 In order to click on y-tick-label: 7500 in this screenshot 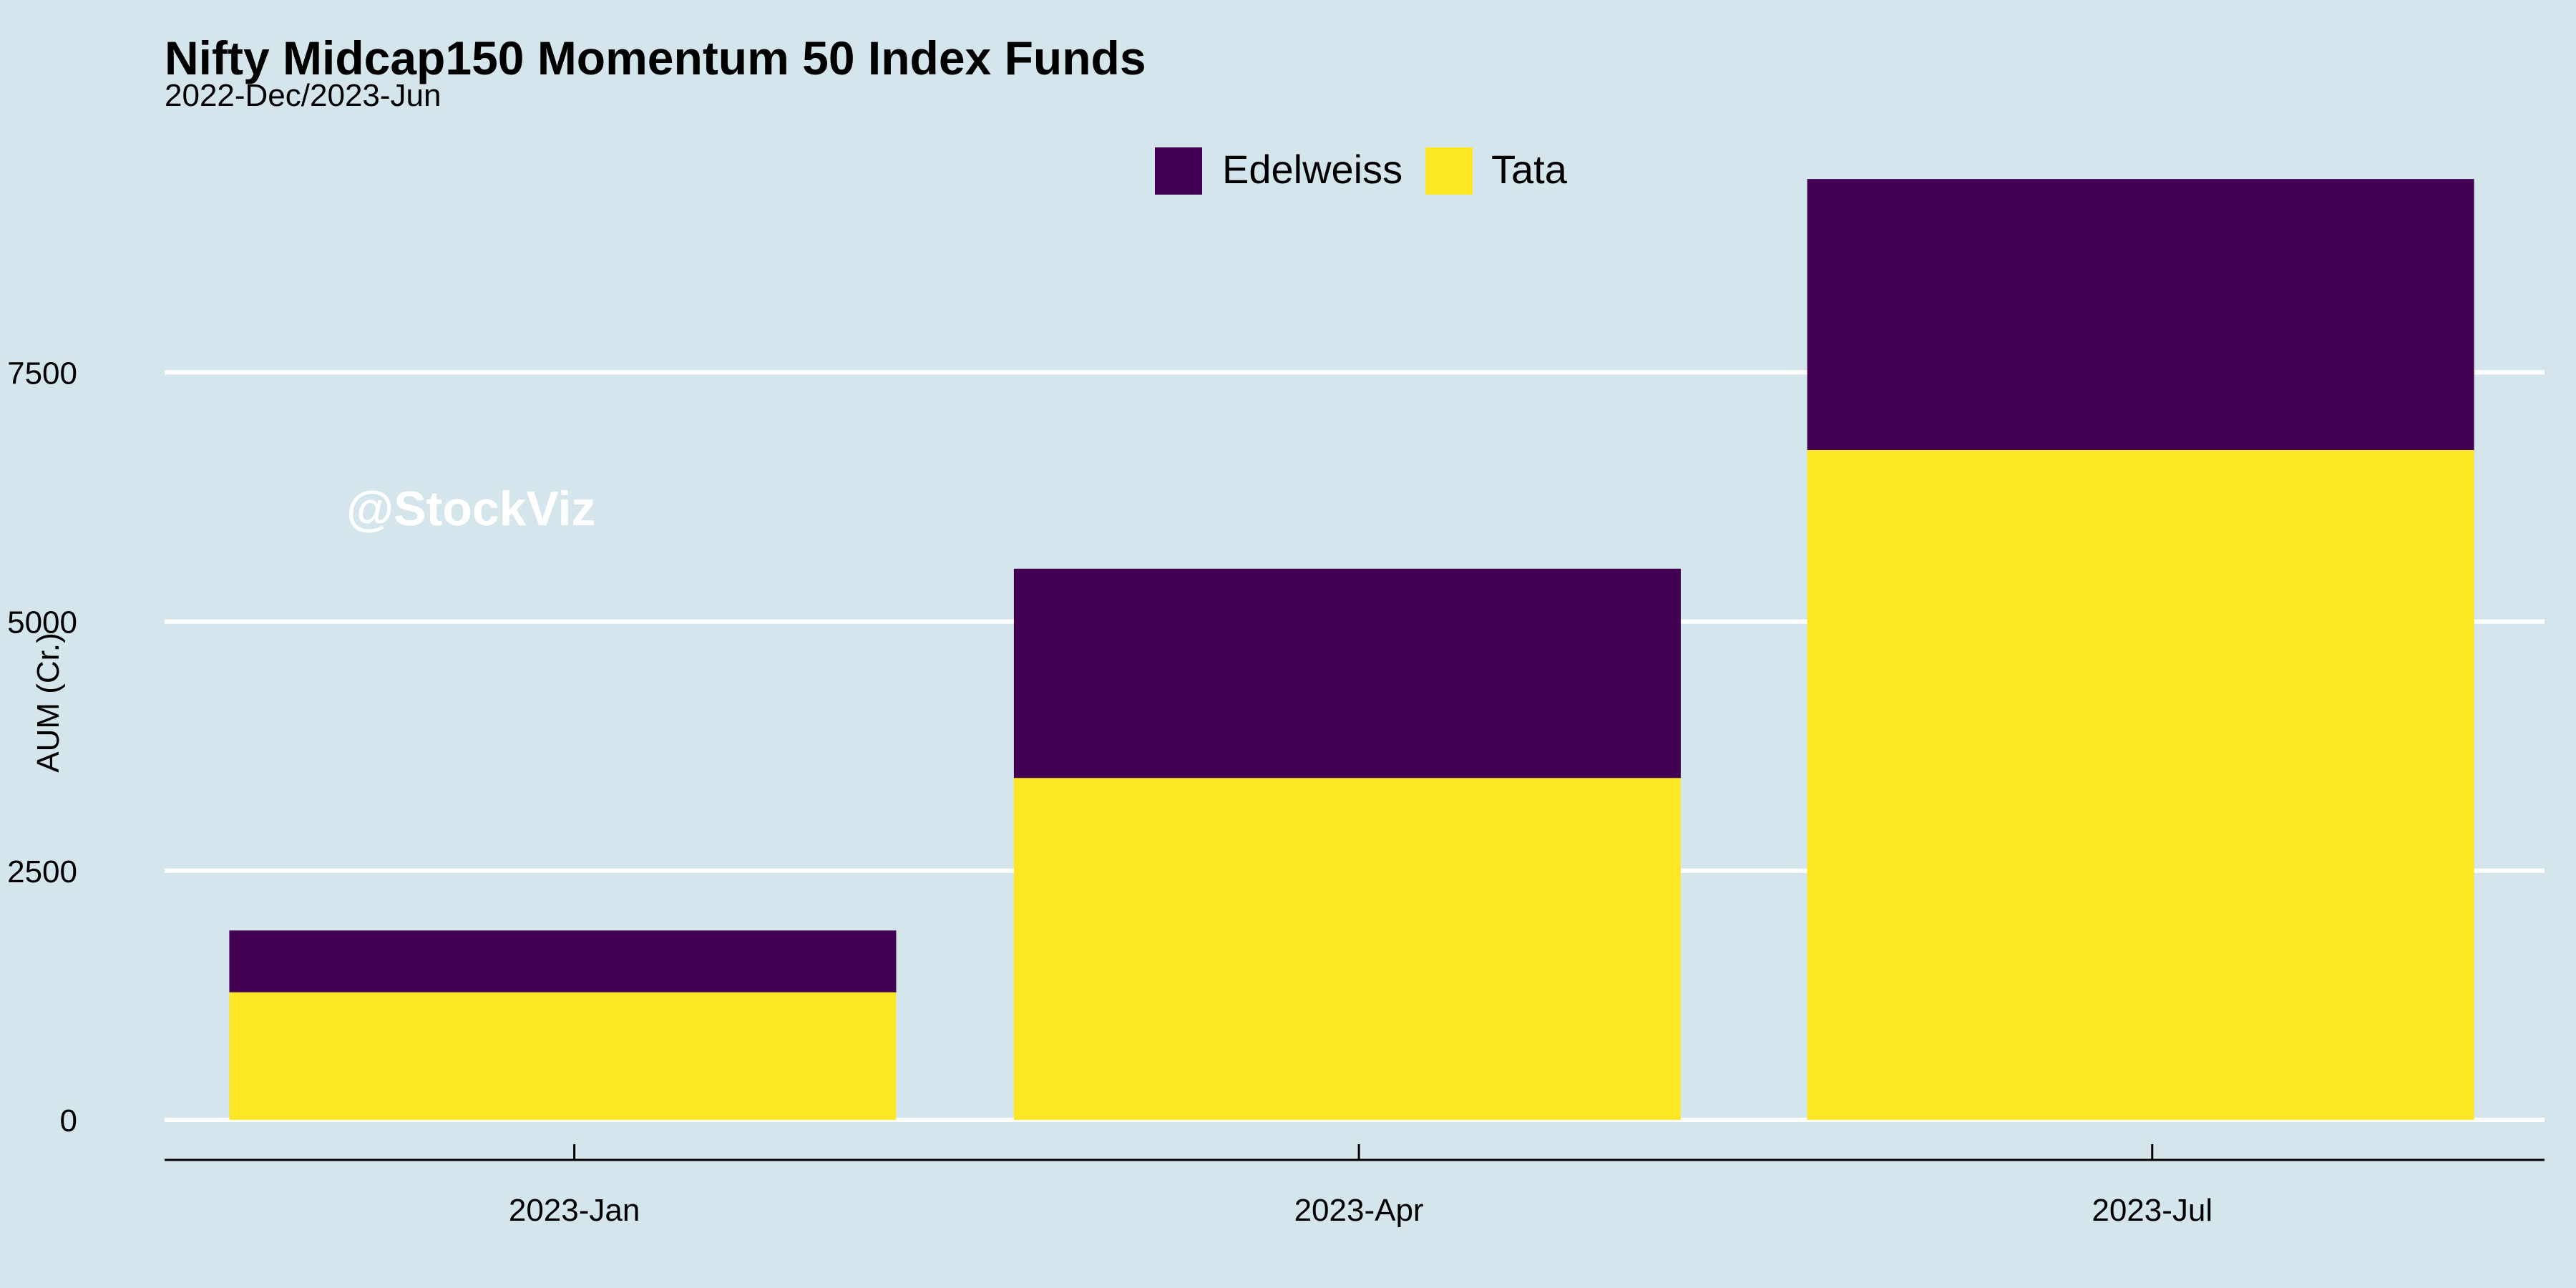, I will do `click(42, 373)`.